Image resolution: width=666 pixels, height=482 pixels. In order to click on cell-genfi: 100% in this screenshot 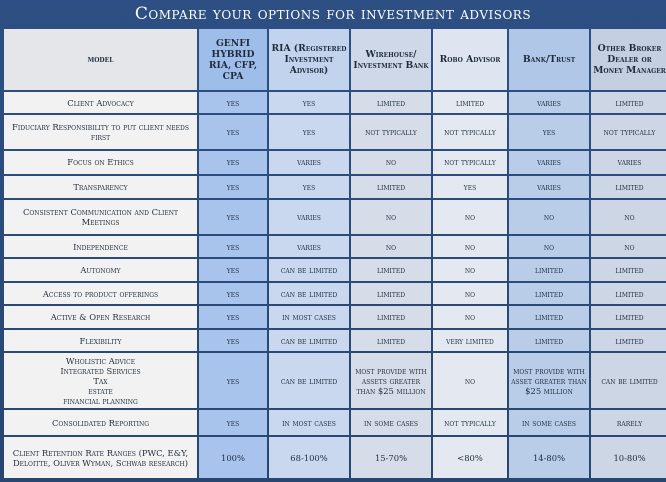, I will do `click(233, 457)`.